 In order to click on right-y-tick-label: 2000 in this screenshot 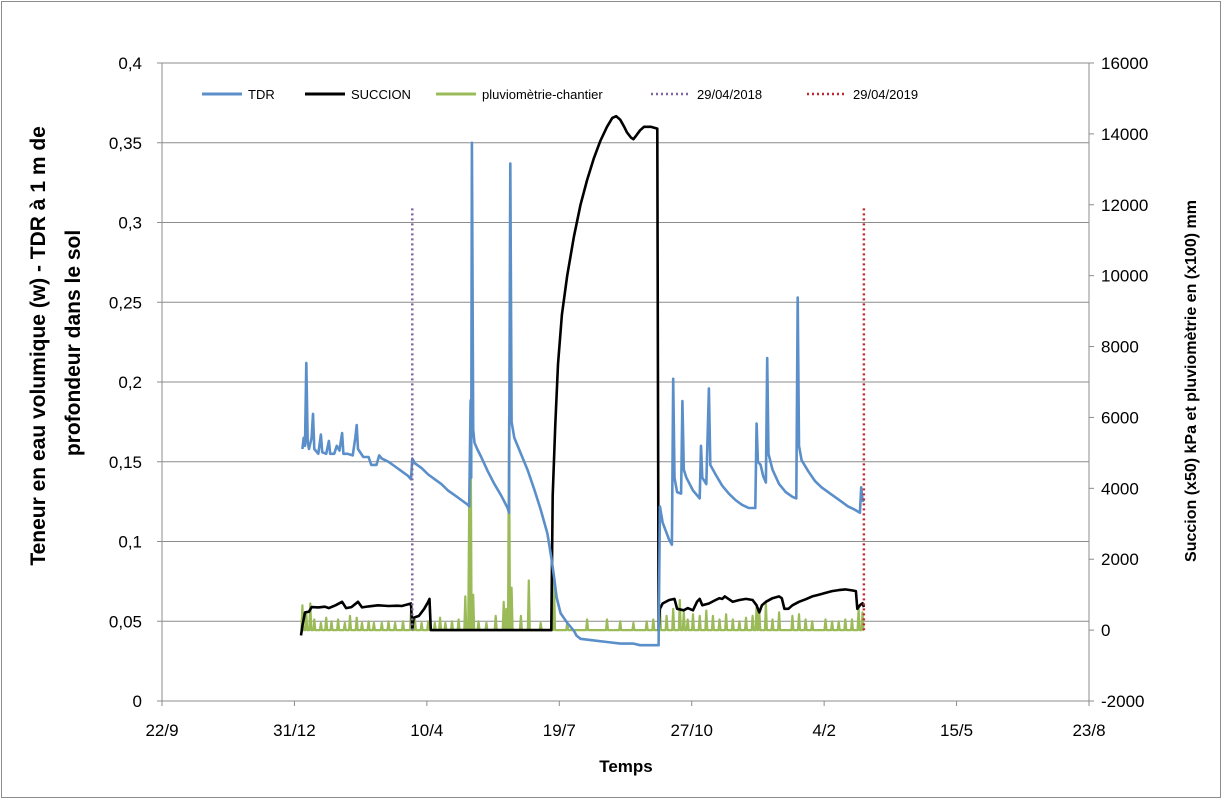, I will do `click(1120, 559)`.